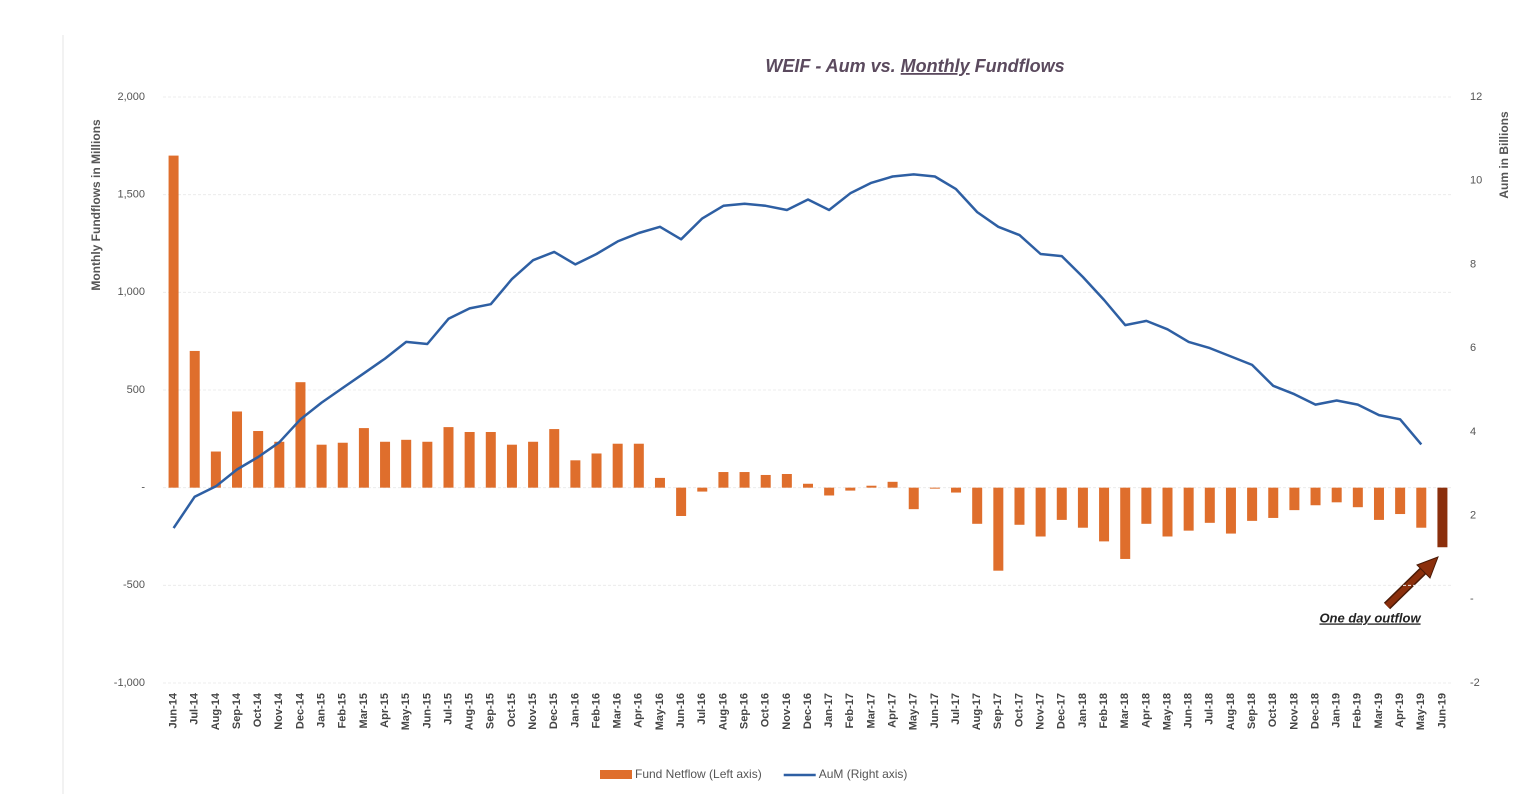 This screenshot has height=794, width=1536. Describe the element at coordinates (406, 711) in the screenshot. I see `x-tick-label: May-15` at that location.